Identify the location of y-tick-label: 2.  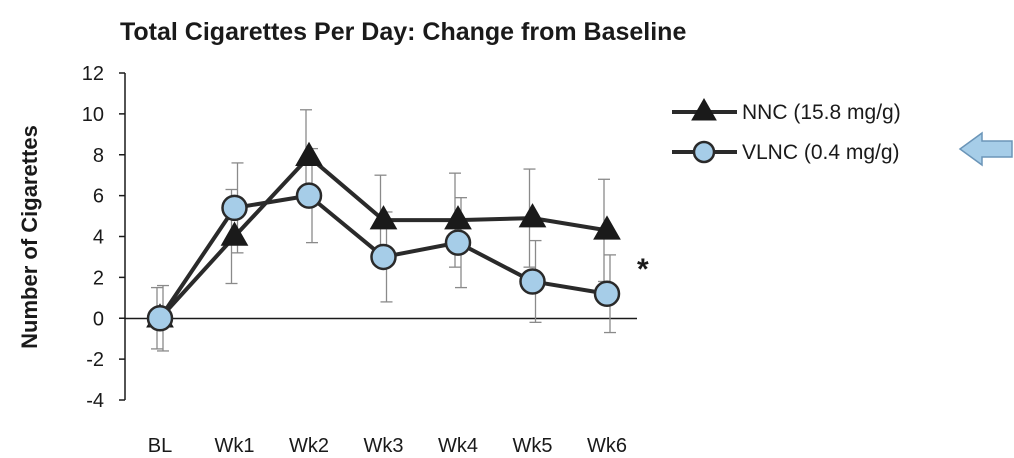
(98, 278).